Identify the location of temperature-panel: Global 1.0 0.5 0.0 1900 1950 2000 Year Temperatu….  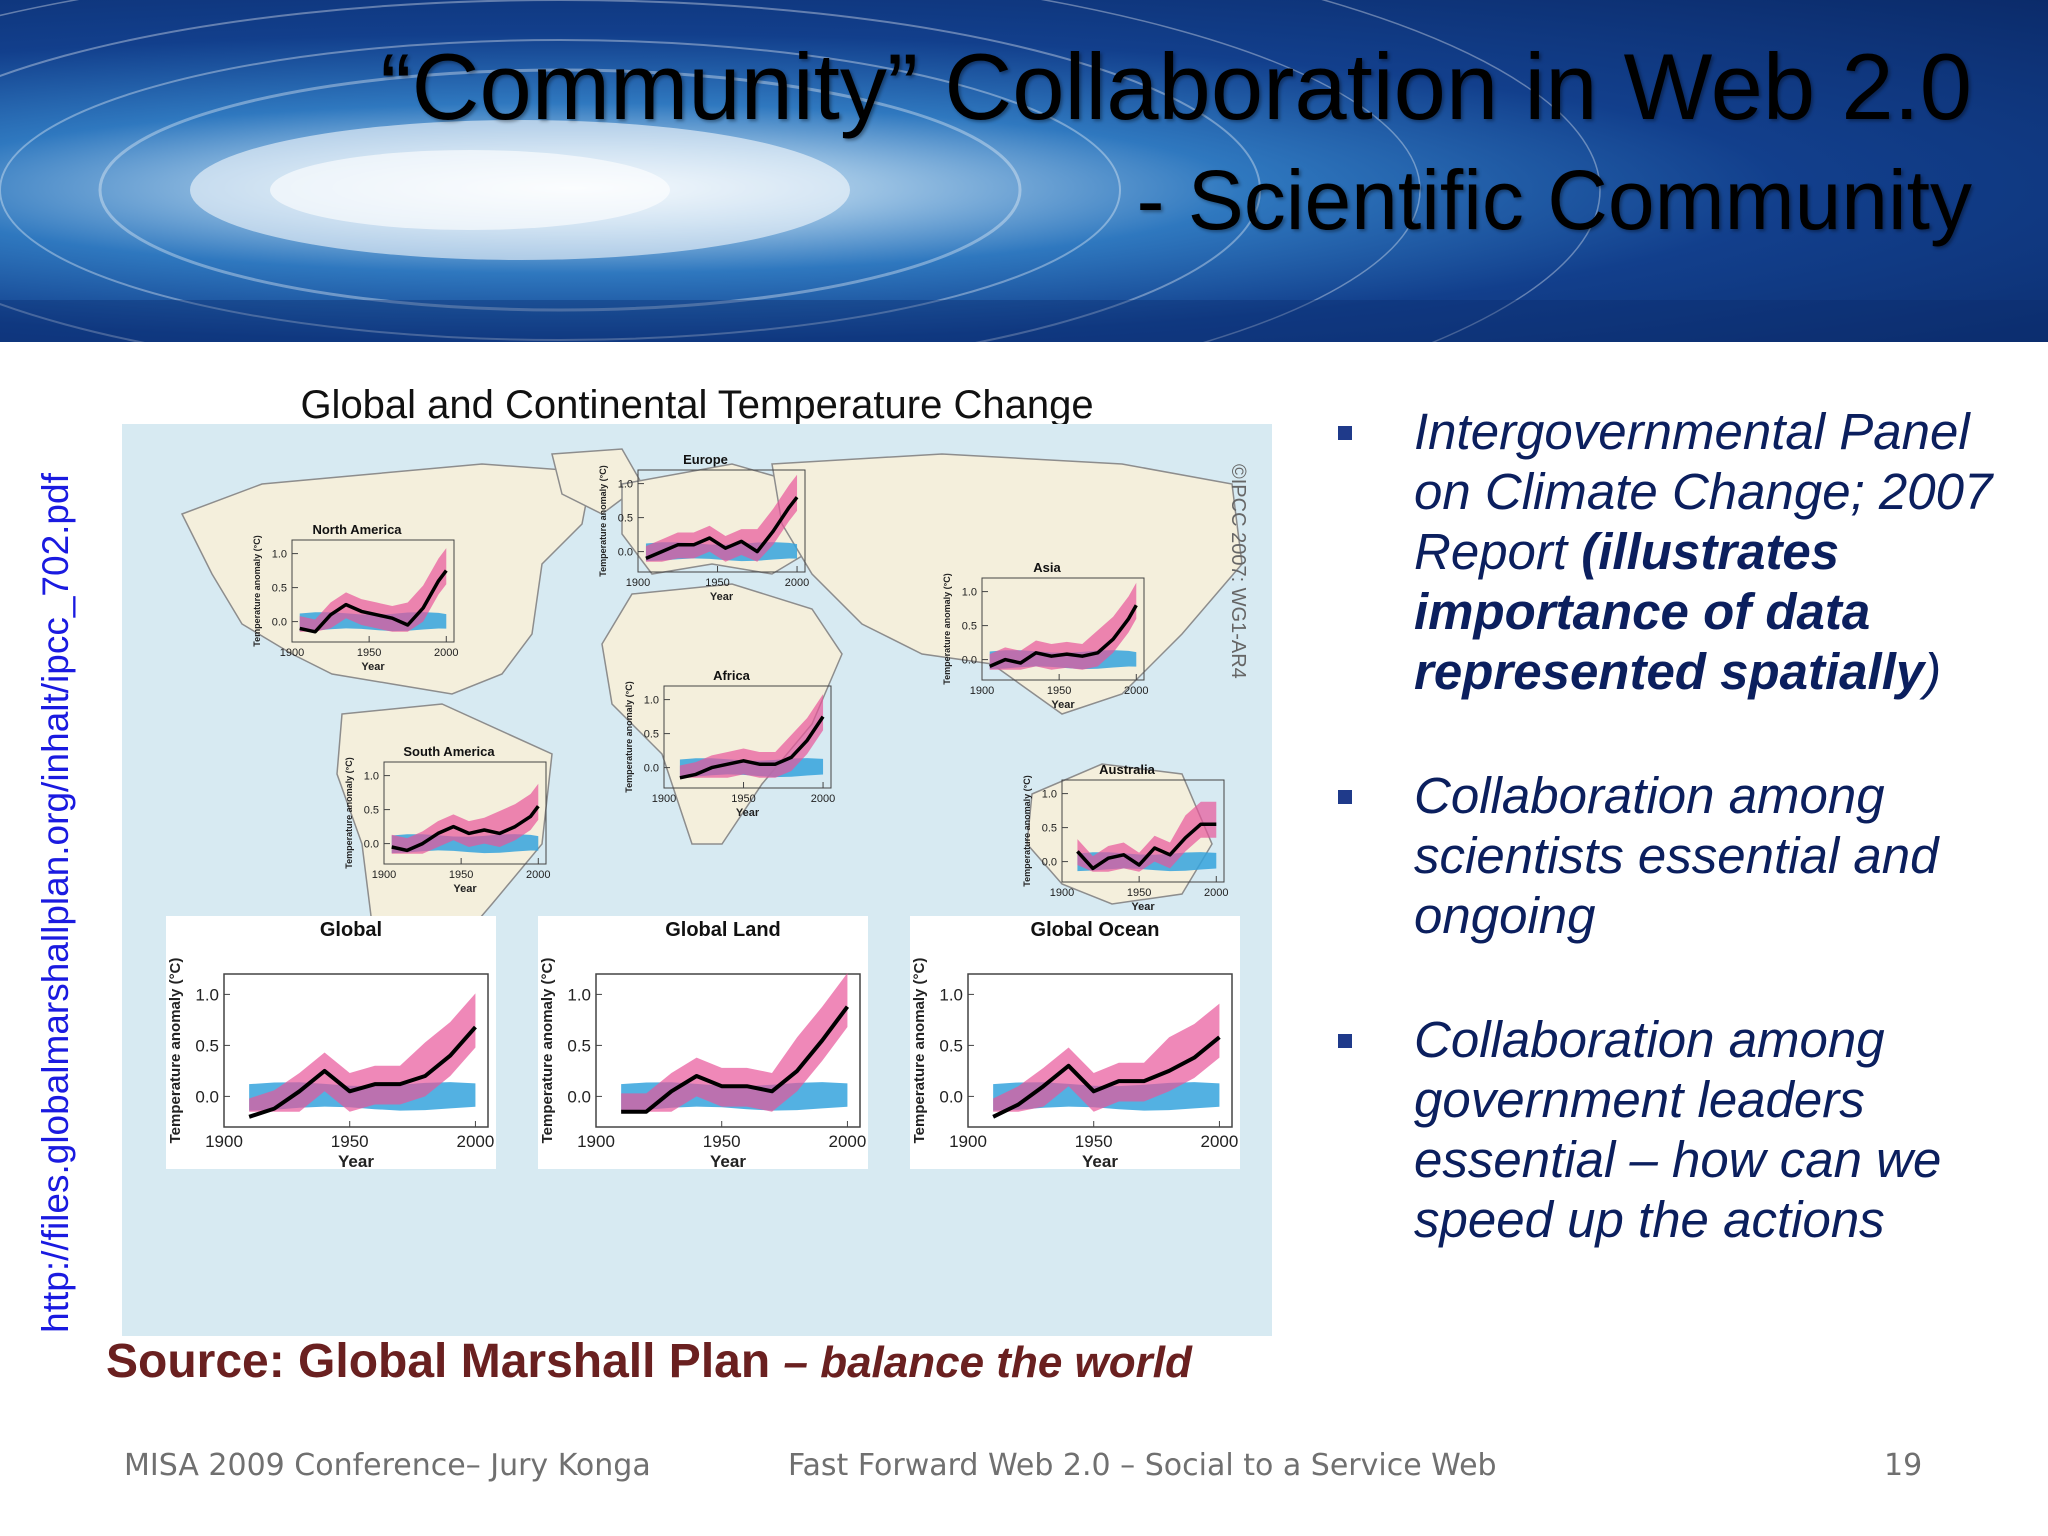
(331, 1043).